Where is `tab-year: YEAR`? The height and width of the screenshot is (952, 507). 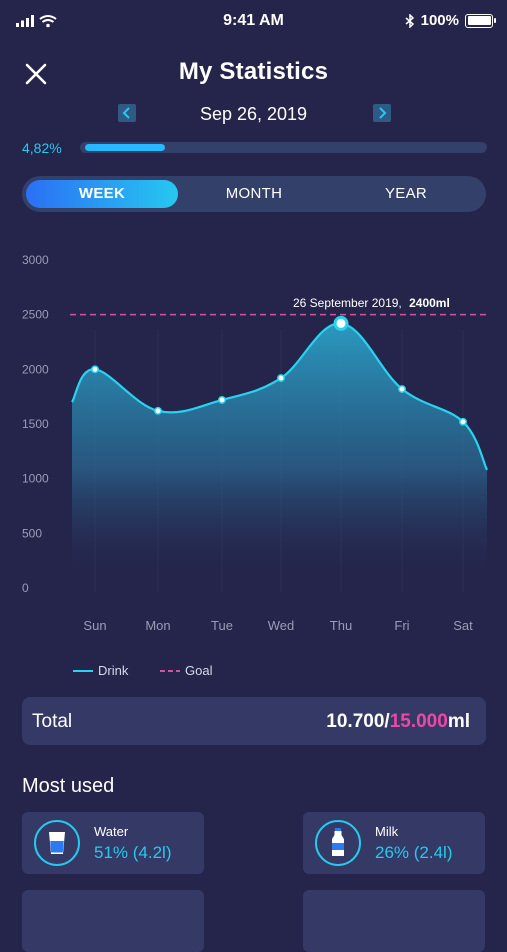 tab-year: YEAR is located at coordinates (406, 193).